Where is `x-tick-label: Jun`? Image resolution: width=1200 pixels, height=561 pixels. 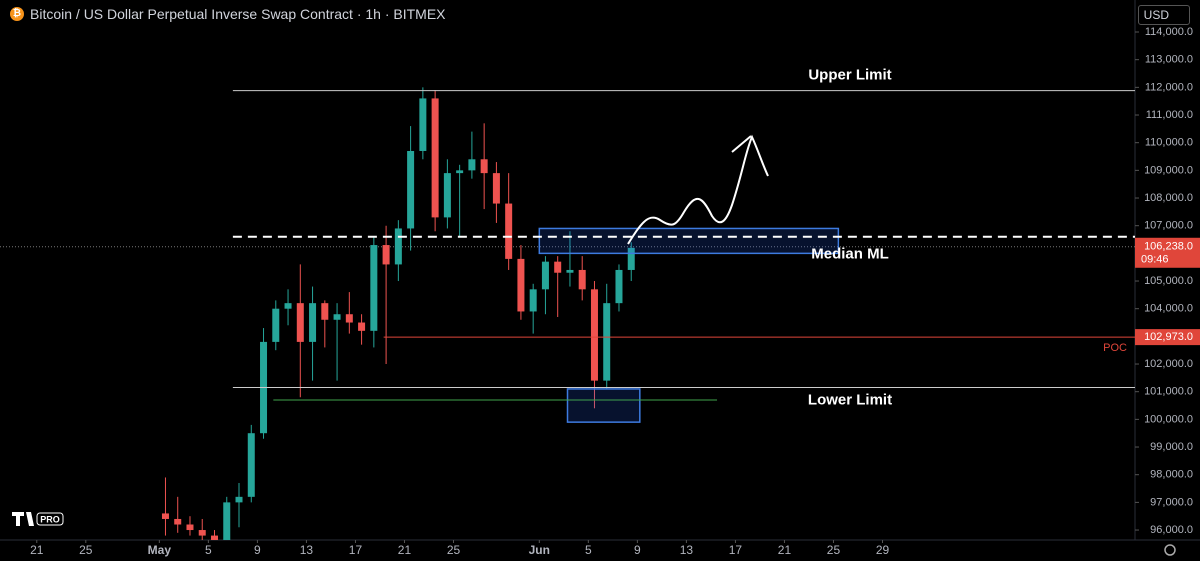
x-tick-label: Jun is located at coordinates (539, 550).